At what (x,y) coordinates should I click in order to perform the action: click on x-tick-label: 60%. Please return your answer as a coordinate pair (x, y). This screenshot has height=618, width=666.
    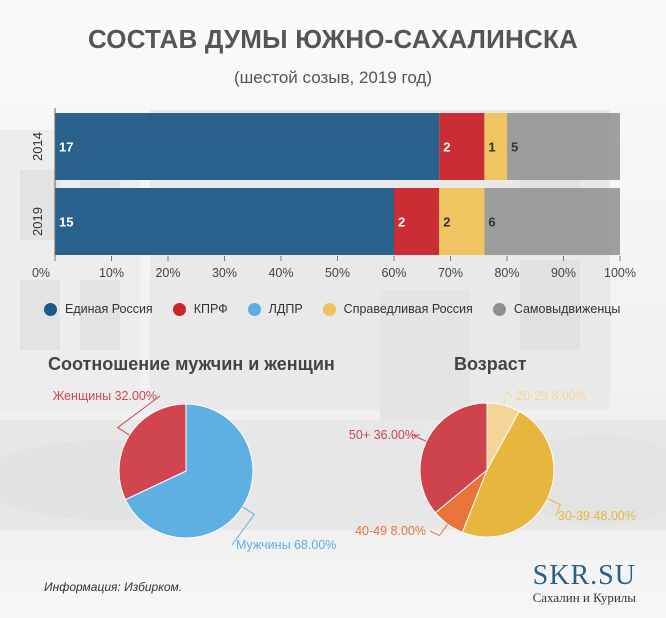
    Looking at the image, I should click on (393, 273).